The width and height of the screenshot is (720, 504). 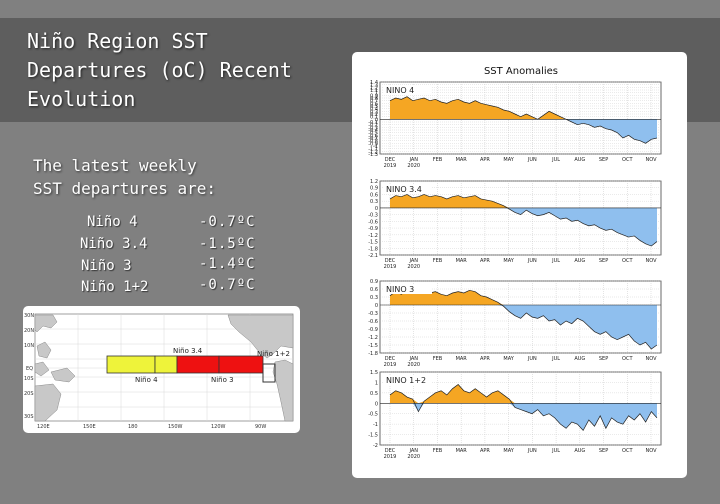 What do you see at coordinates (29, 394) in the screenshot?
I see `lat-label: 20S` at bounding box center [29, 394].